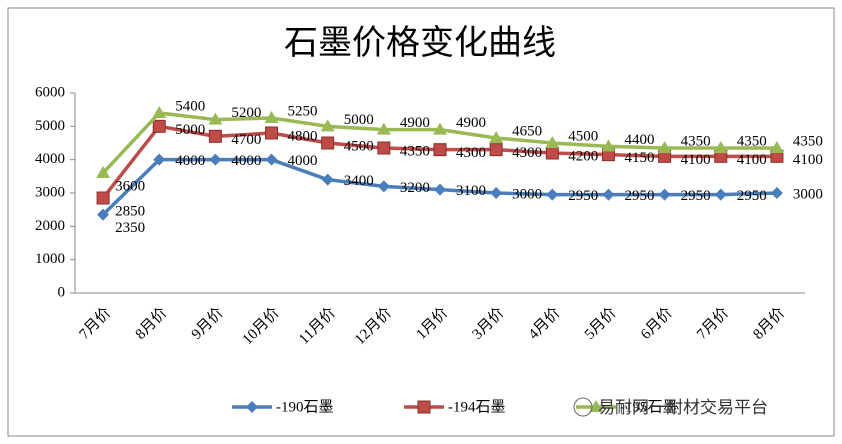 This screenshot has height=444, width=842. What do you see at coordinates (471, 191) in the screenshot?
I see `data-label: 3100` at bounding box center [471, 191].